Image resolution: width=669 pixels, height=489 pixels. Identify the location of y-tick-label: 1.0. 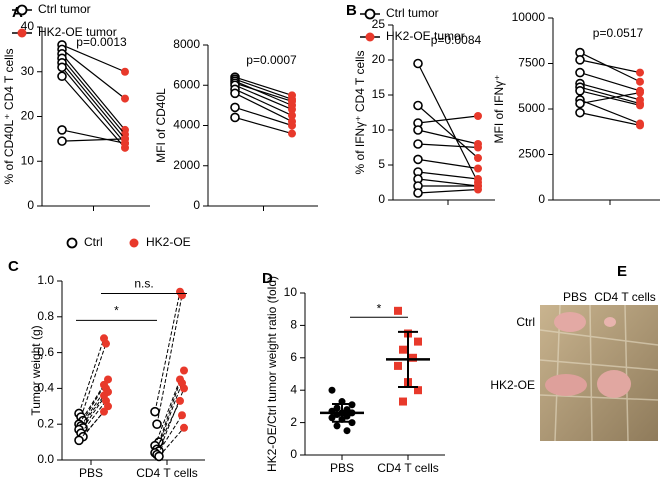
(45, 280).